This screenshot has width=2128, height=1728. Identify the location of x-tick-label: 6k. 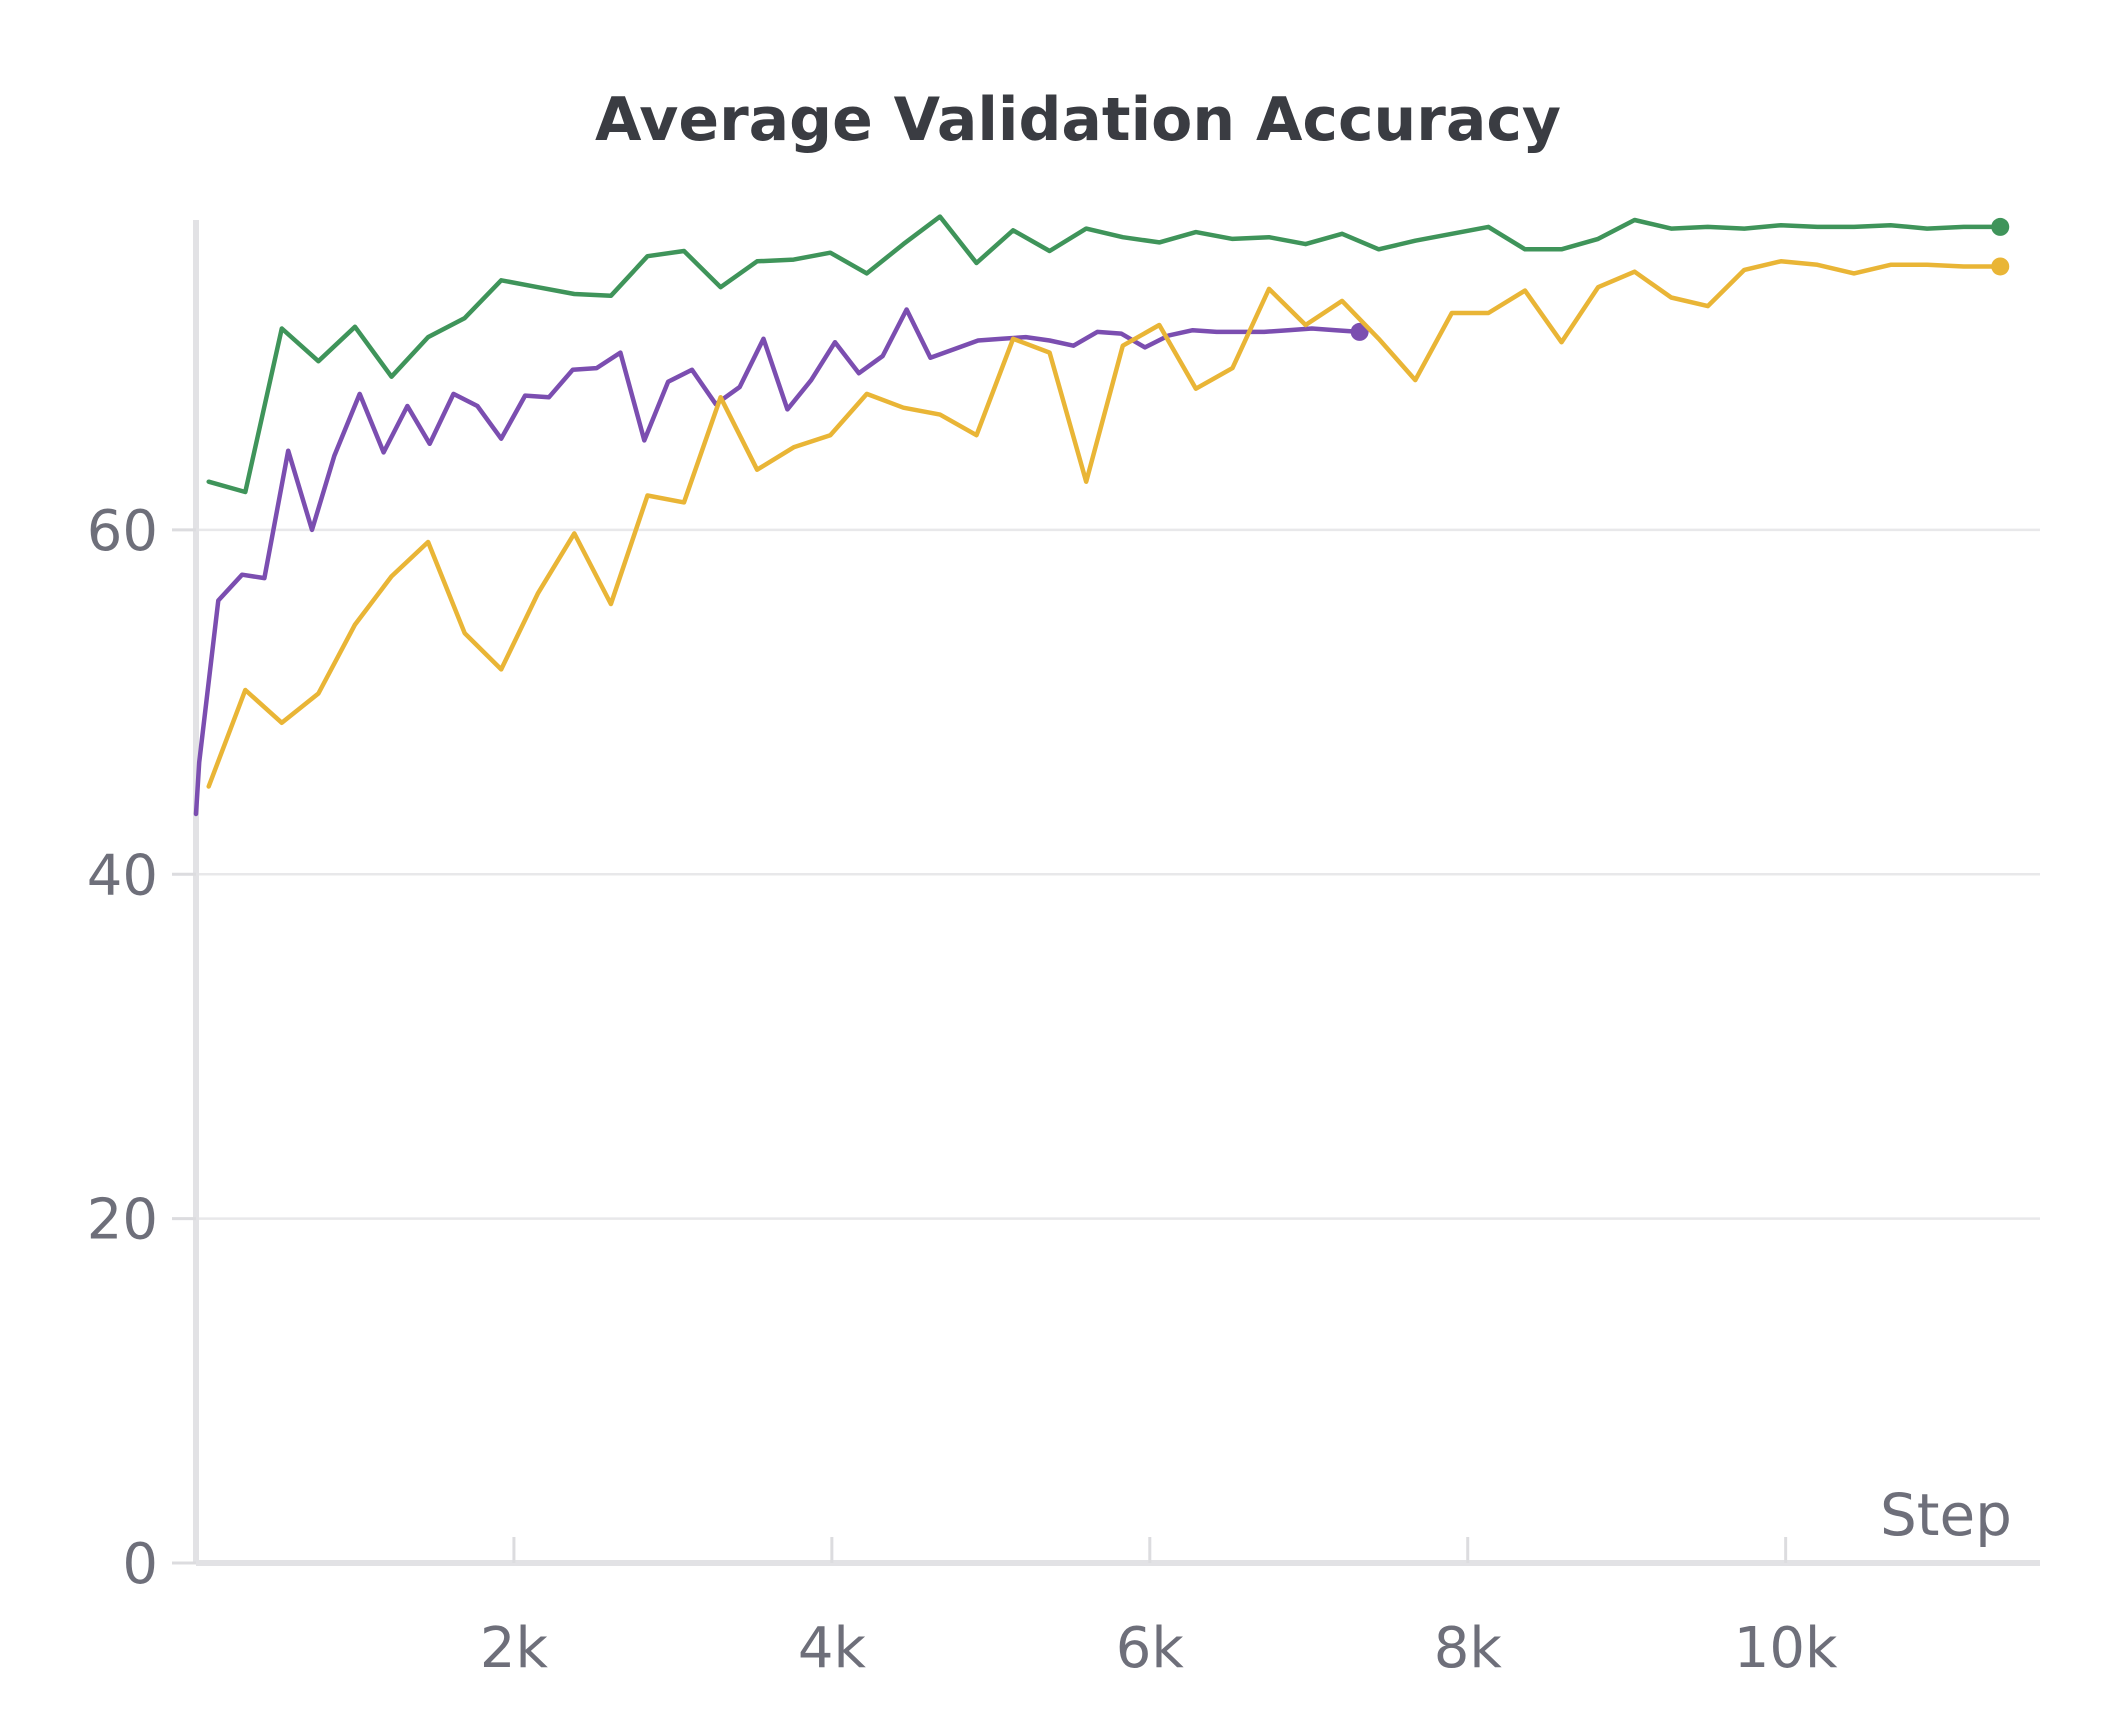
(1150, 1648).